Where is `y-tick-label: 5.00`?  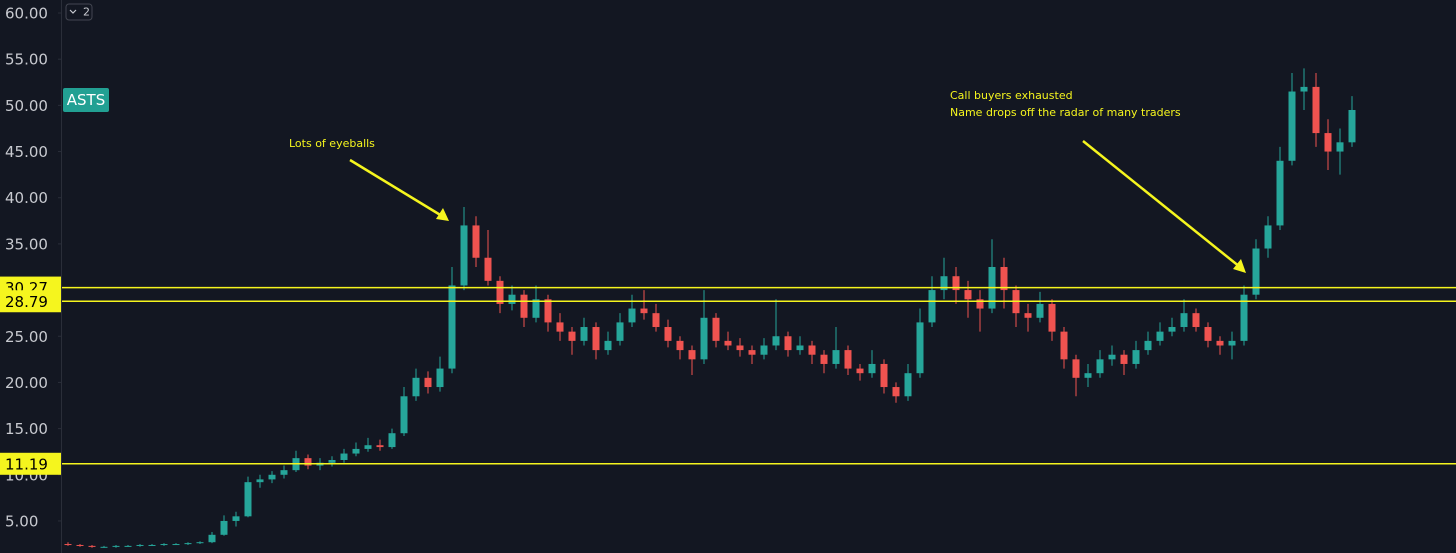
y-tick-label: 5.00 is located at coordinates (21, 521).